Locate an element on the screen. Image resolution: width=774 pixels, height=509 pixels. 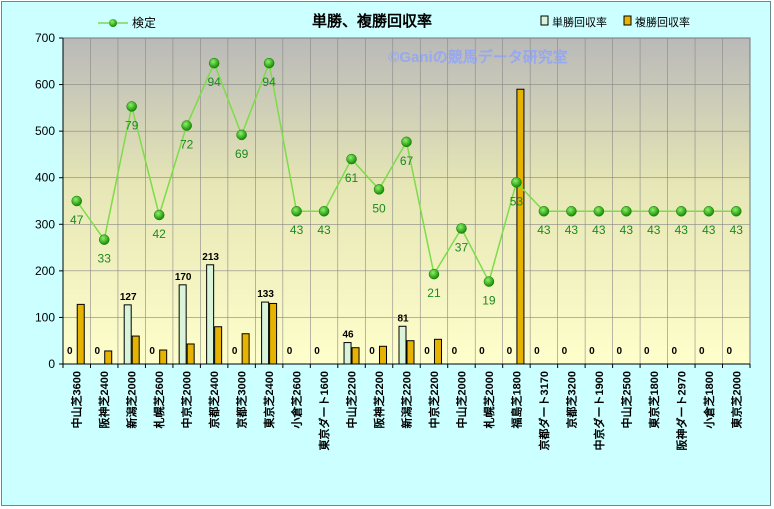
line-data-label: 94 is located at coordinates (214, 82).